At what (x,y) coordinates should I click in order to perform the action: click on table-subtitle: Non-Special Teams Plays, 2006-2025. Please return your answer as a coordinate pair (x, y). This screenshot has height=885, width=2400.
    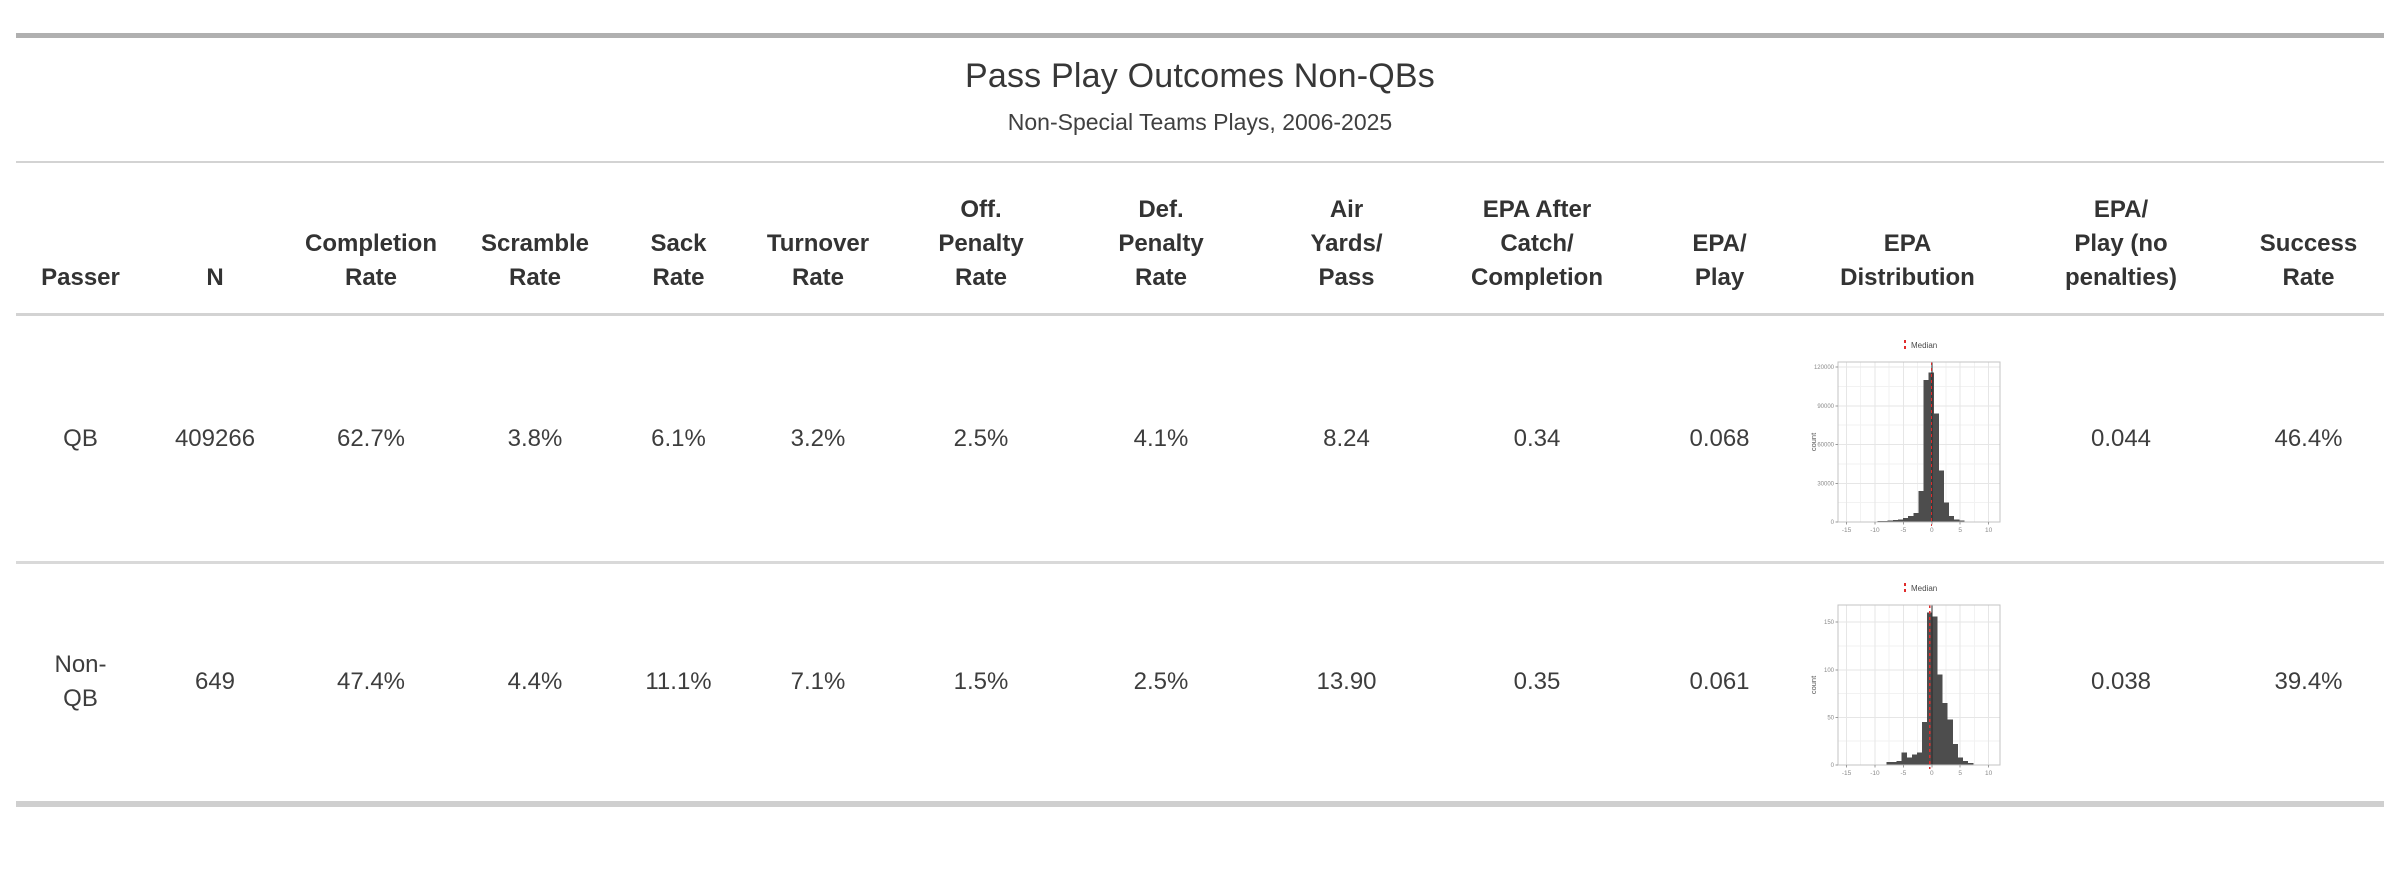
    Looking at the image, I should click on (1200, 122).